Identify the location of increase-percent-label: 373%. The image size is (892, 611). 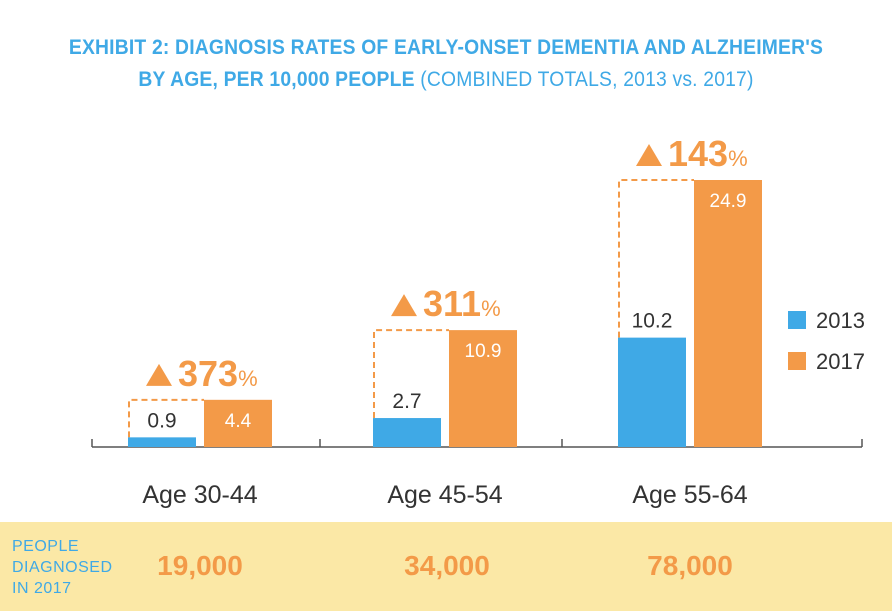
(218, 373).